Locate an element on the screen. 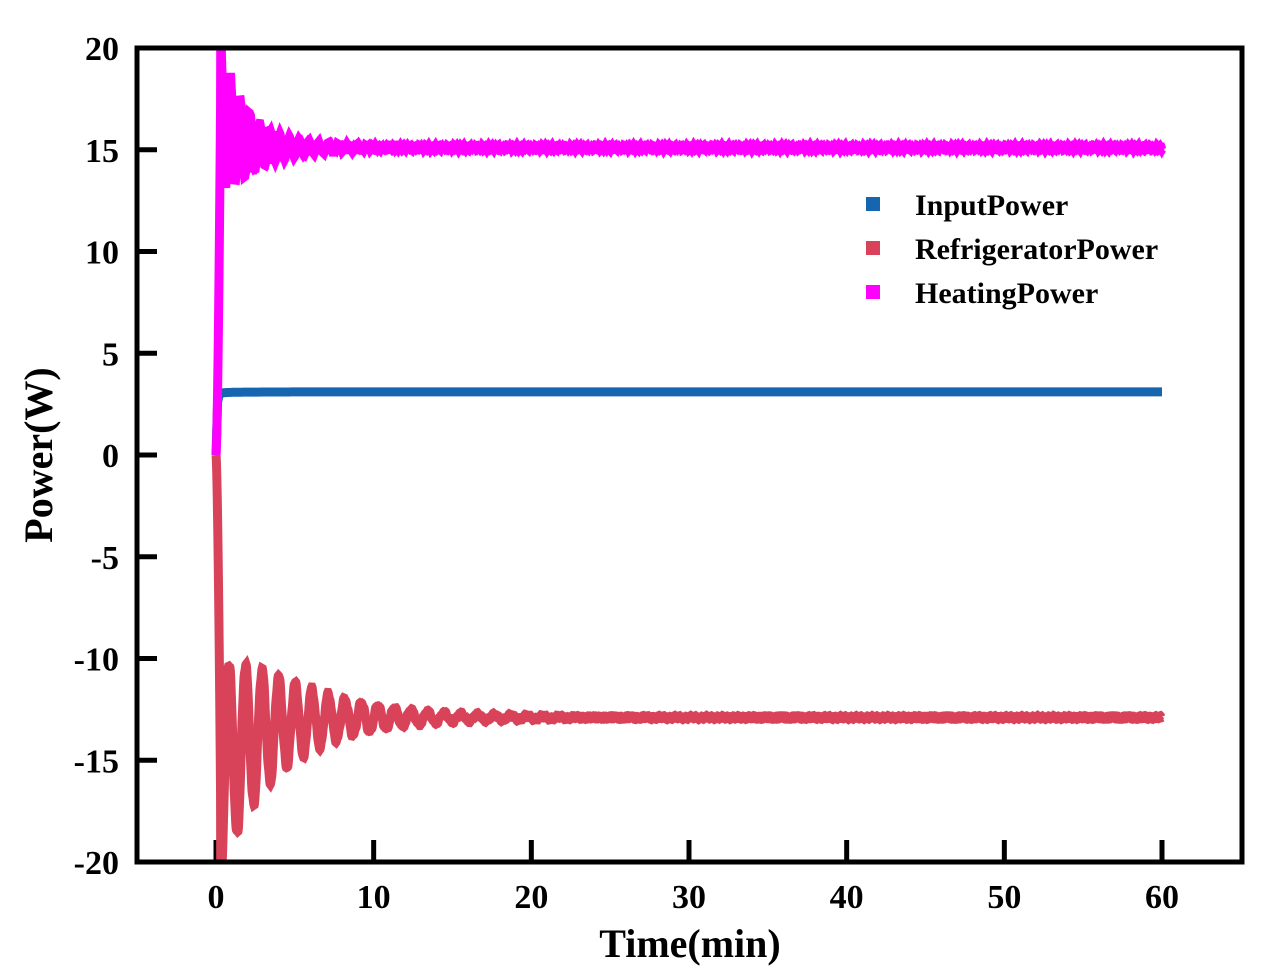 This screenshot has width=1280, height=979. legend-swatch-refrigeratorpower is located at coordinates (873, 248).